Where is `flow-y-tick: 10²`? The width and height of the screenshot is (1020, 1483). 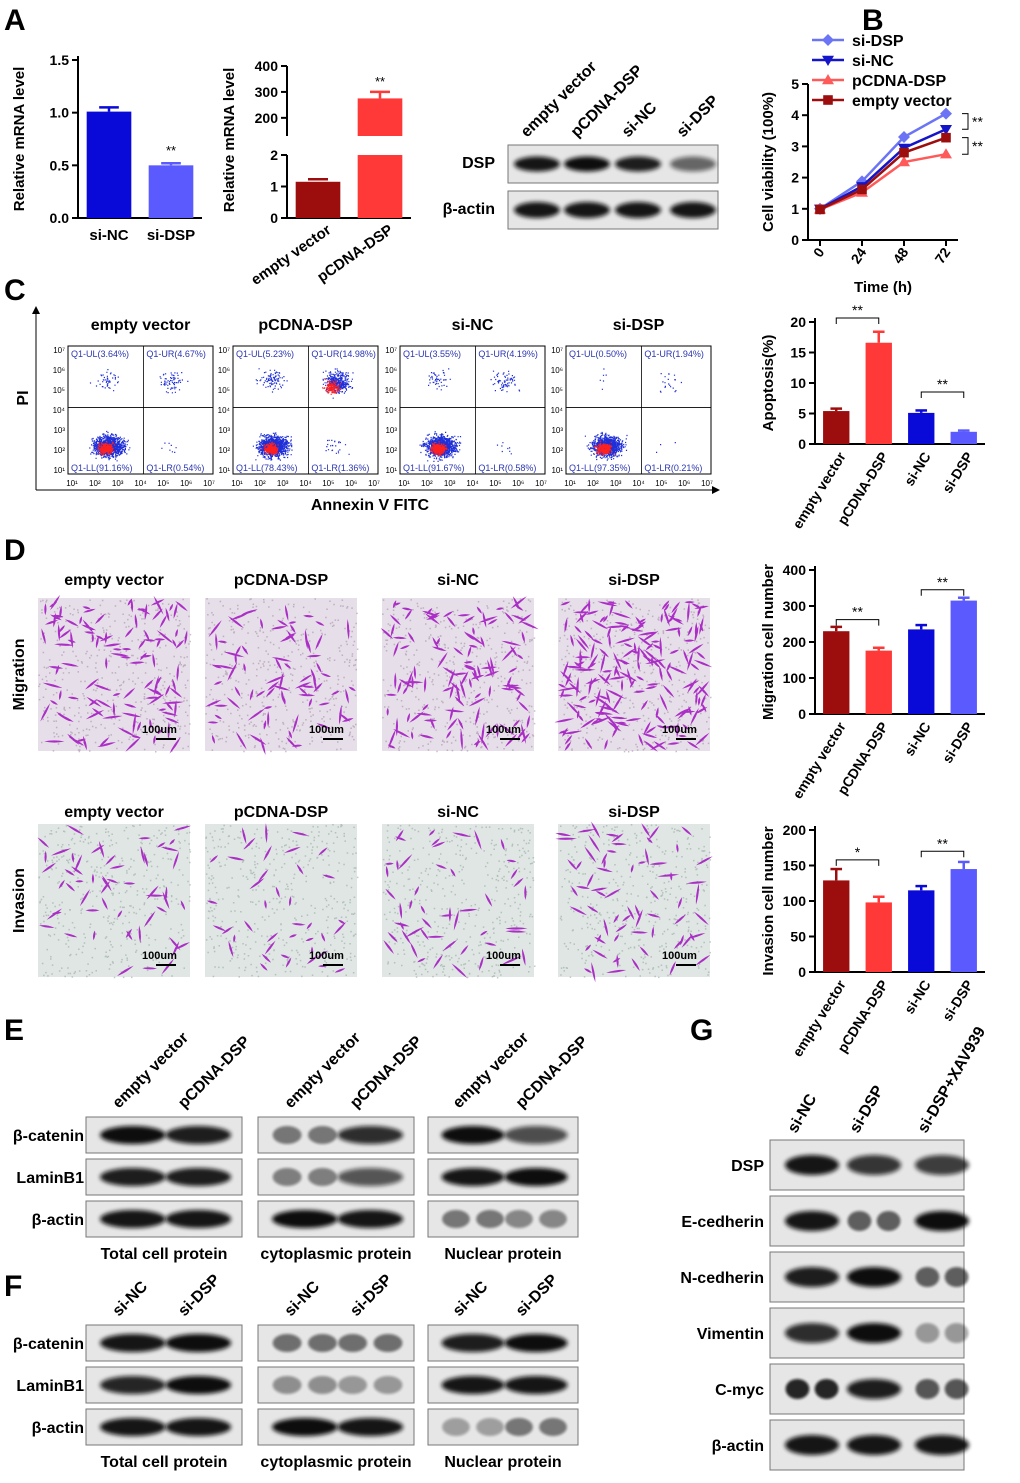
flow-y-tick: 10² is located at coordinates (224, 450).